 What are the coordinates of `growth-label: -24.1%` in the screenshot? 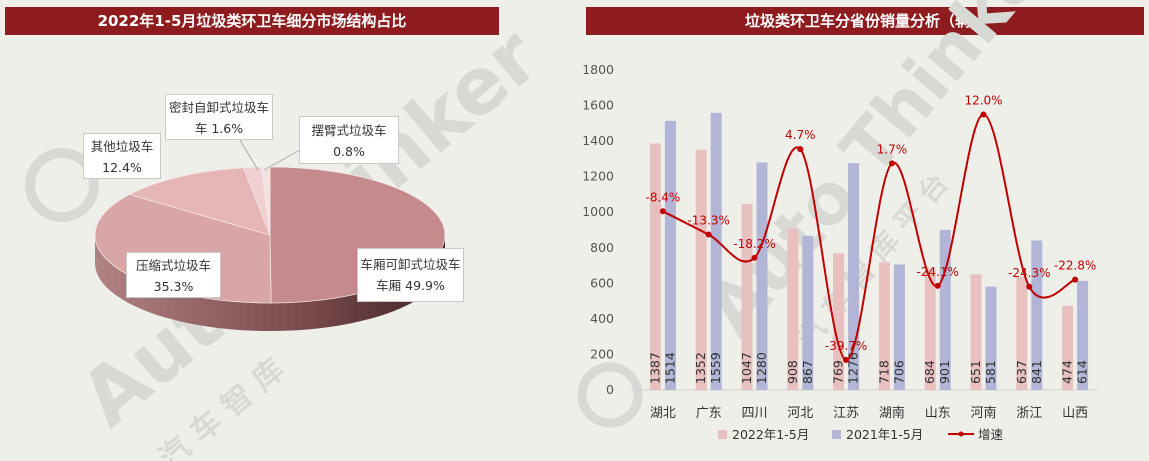 It's located at (937, 272).